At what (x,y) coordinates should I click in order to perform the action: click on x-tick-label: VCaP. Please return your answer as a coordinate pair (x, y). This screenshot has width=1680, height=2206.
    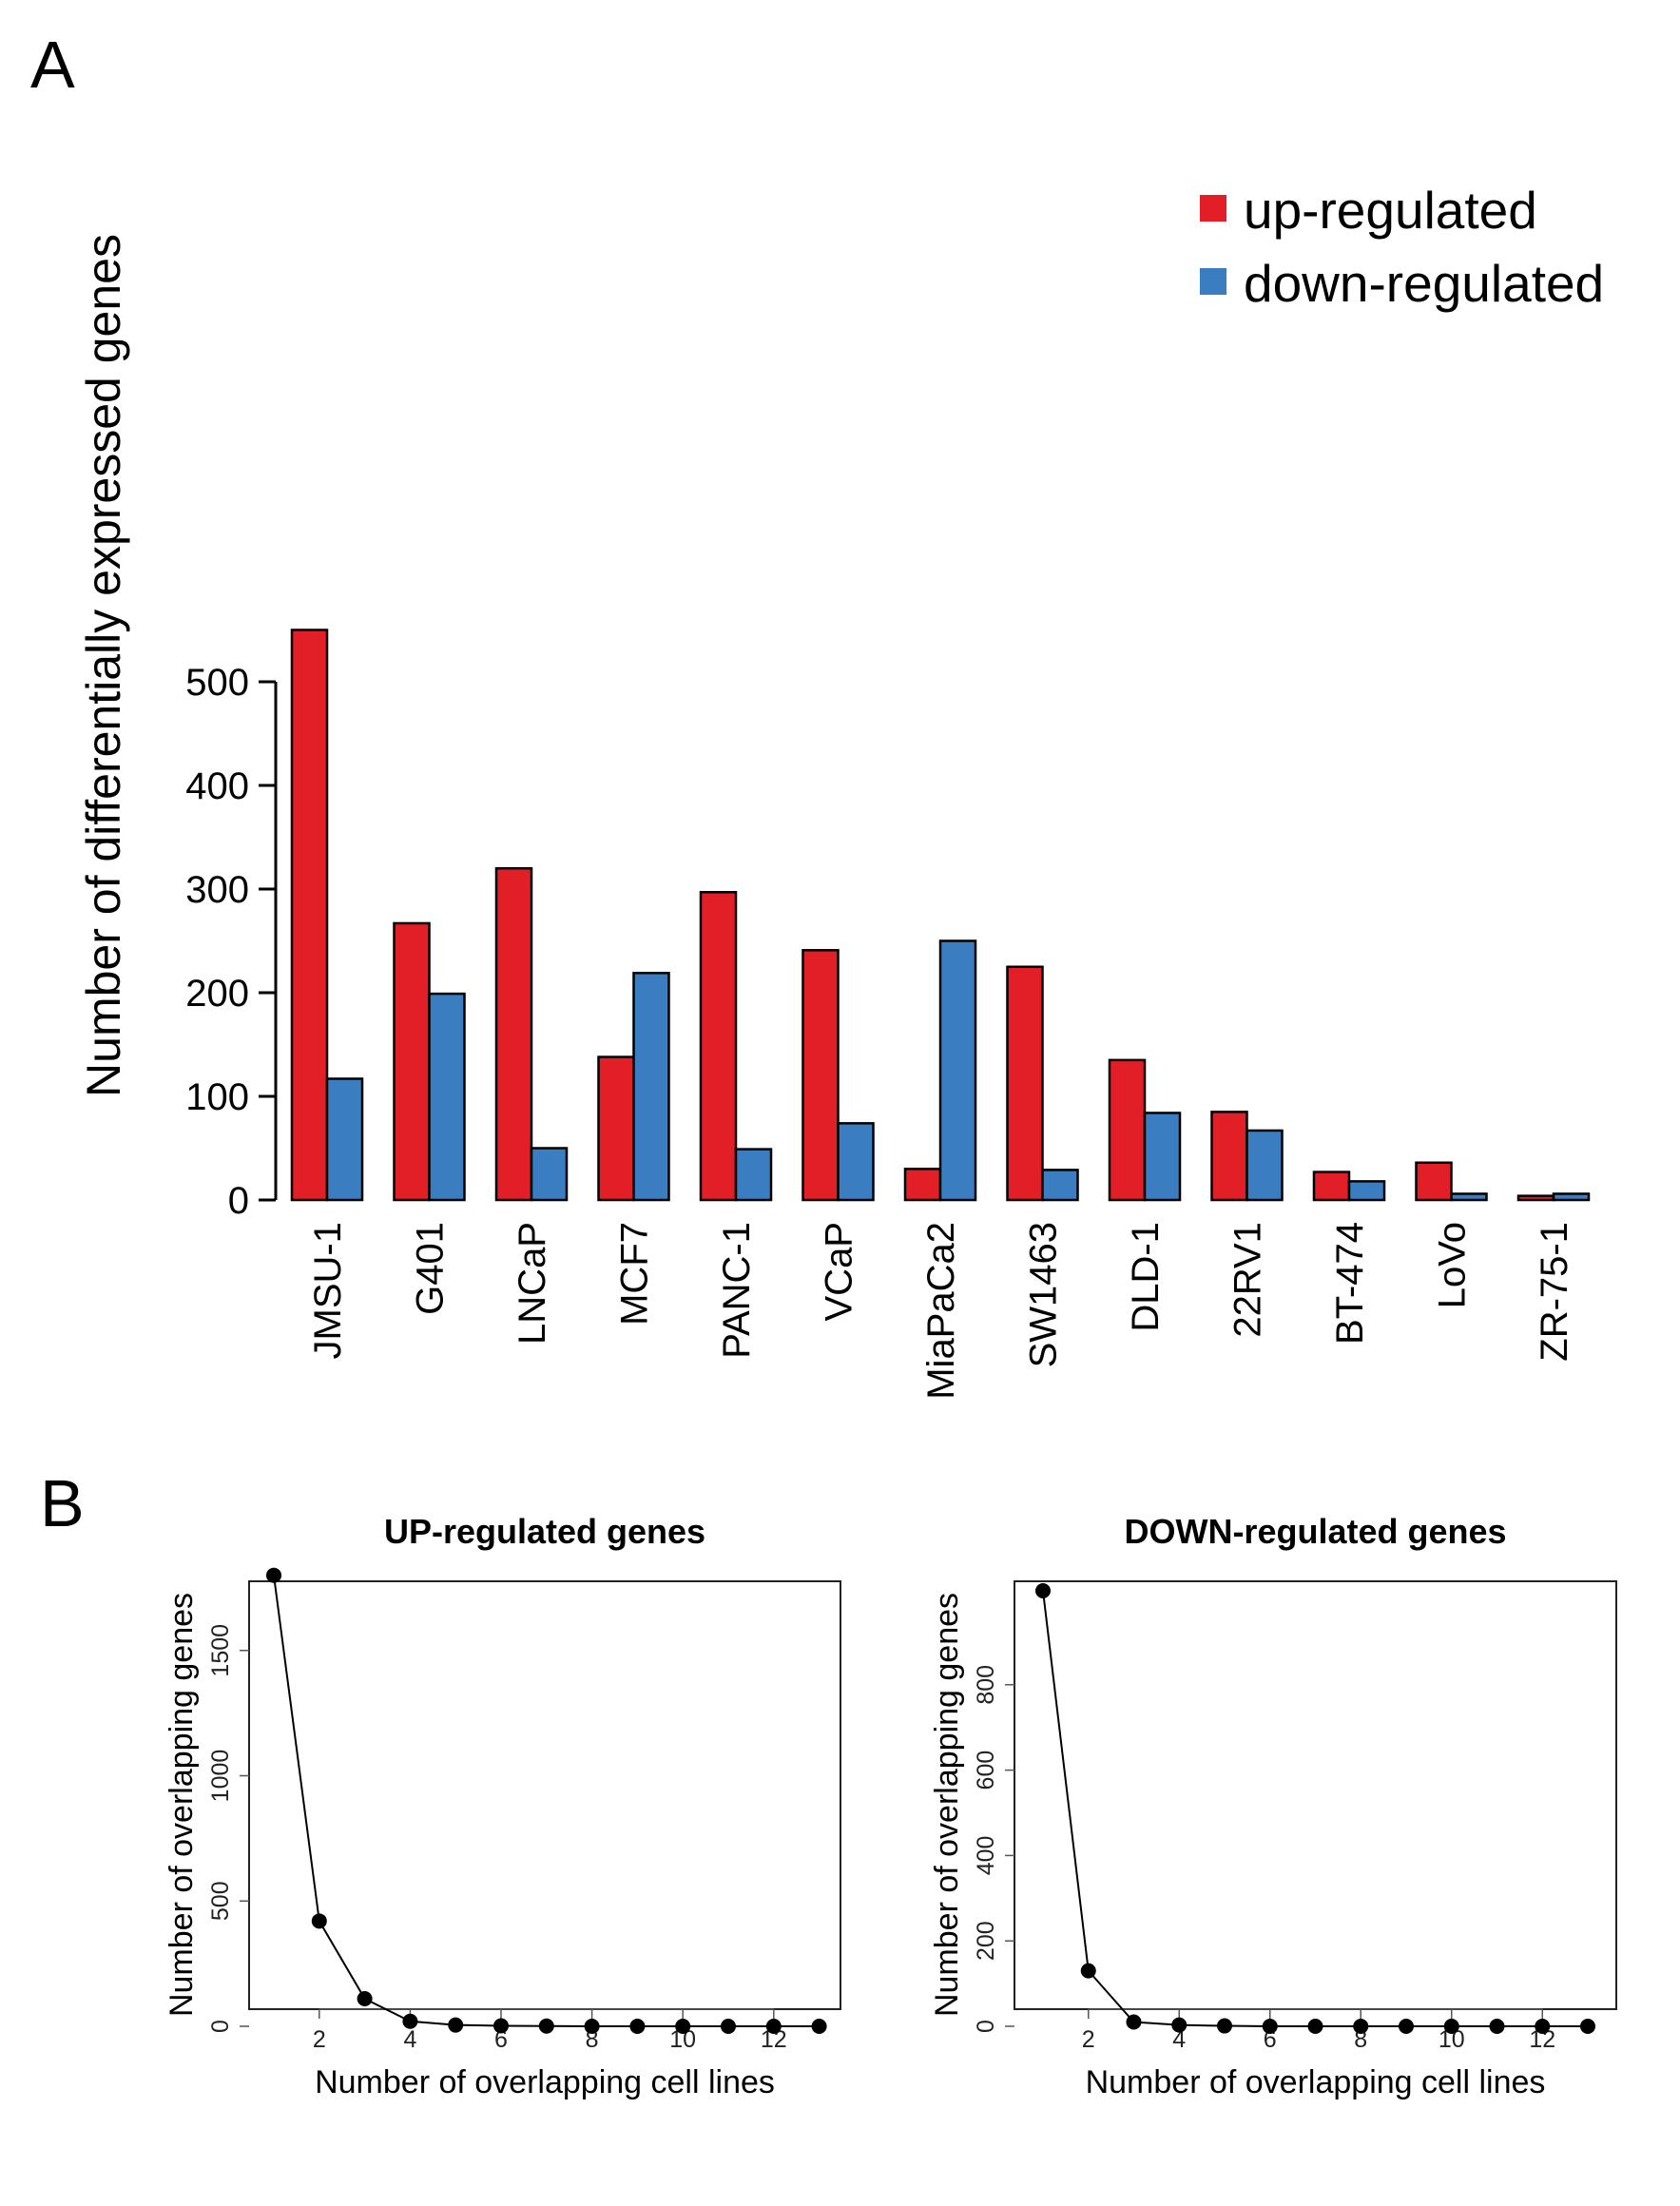
    Looking at the image, I should click on (839, 1272).